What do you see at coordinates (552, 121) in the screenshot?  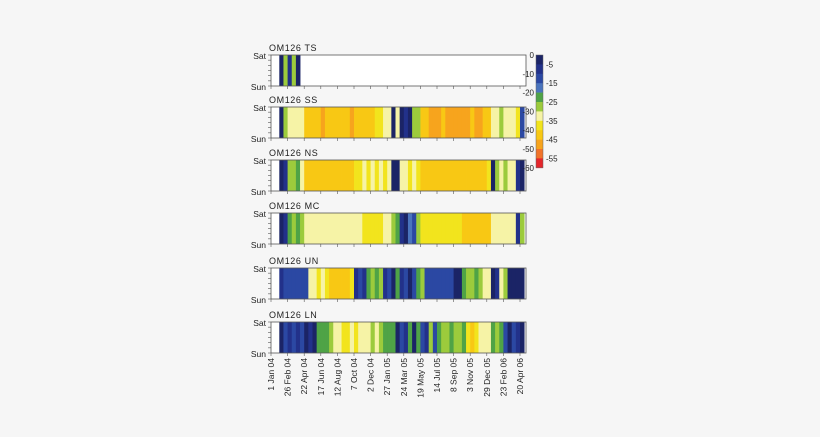 I see `colorbar-label-right: -35` at bounding box center [552, 121].